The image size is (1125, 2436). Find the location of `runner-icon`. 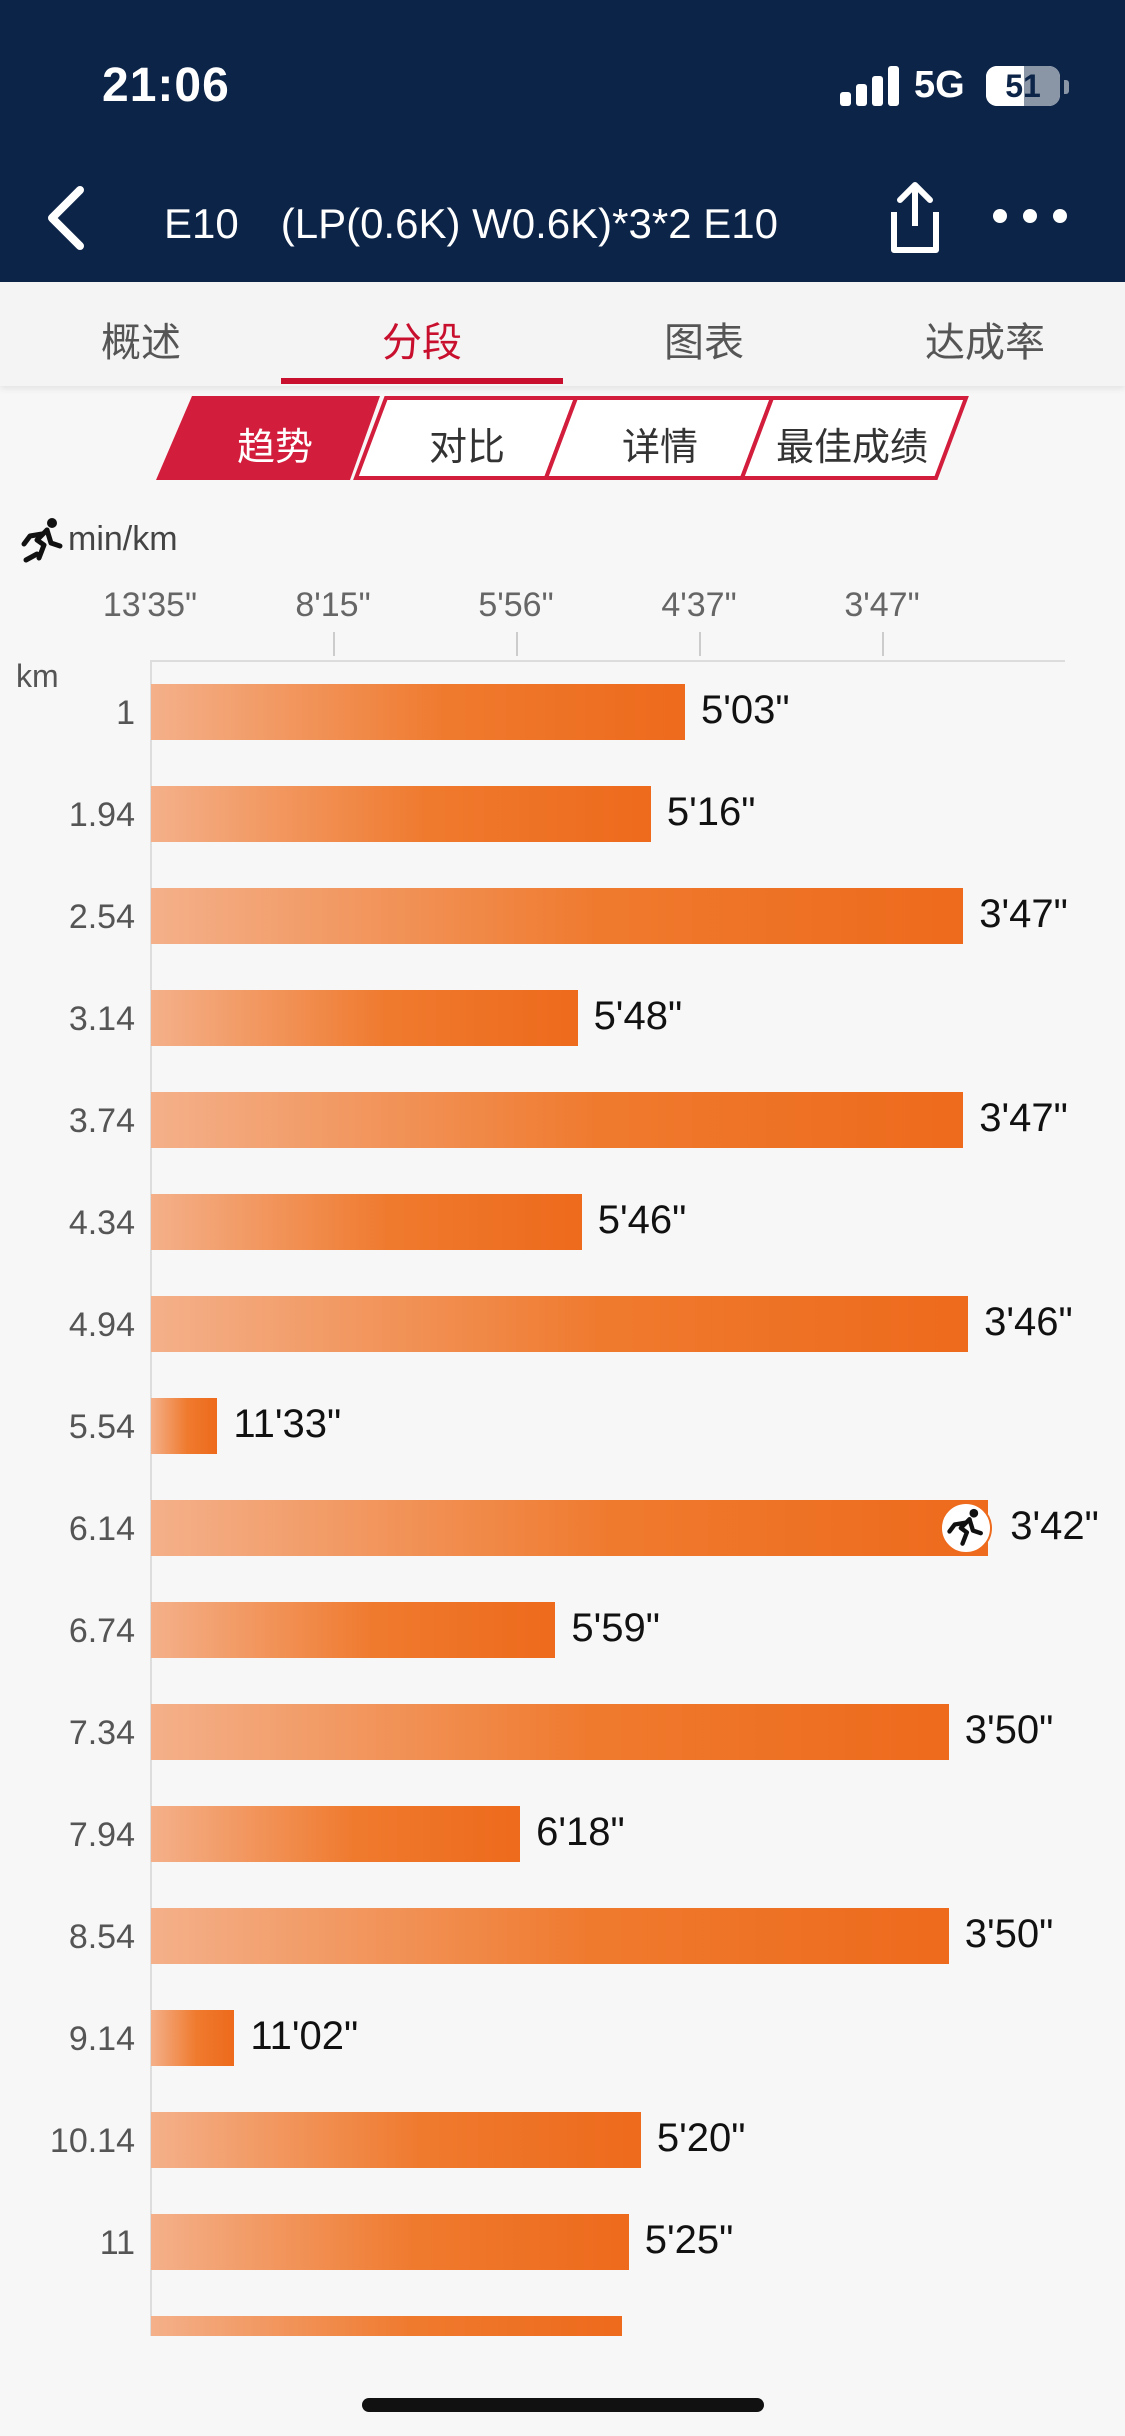

runner-icon is located at coordinates (42, 540).